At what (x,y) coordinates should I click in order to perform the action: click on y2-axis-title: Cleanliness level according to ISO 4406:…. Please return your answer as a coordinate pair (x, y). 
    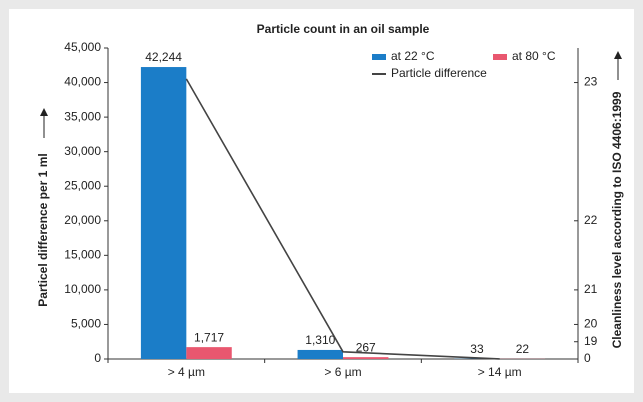
    Looking at the image, I should click on (617, 219).